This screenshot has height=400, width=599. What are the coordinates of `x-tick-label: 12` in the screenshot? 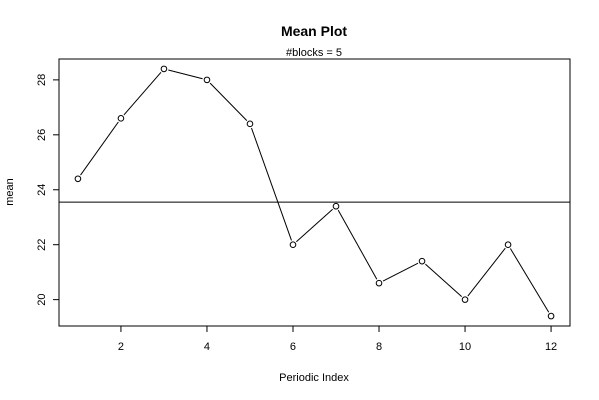 It's located at (551, 347).